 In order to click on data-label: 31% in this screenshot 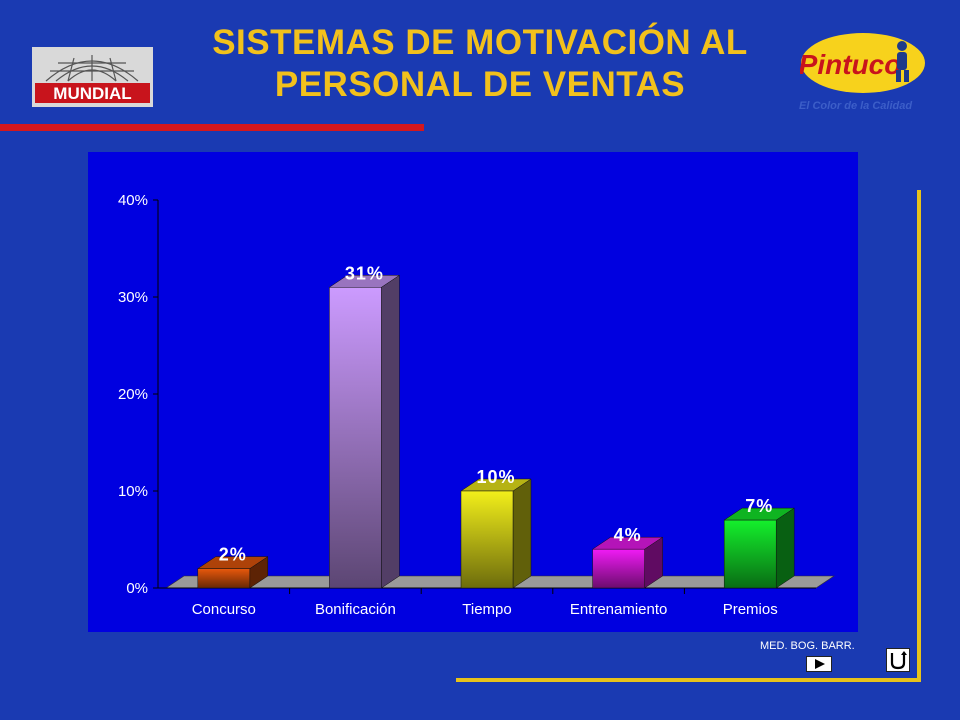, I will do `click(364, 273)`.